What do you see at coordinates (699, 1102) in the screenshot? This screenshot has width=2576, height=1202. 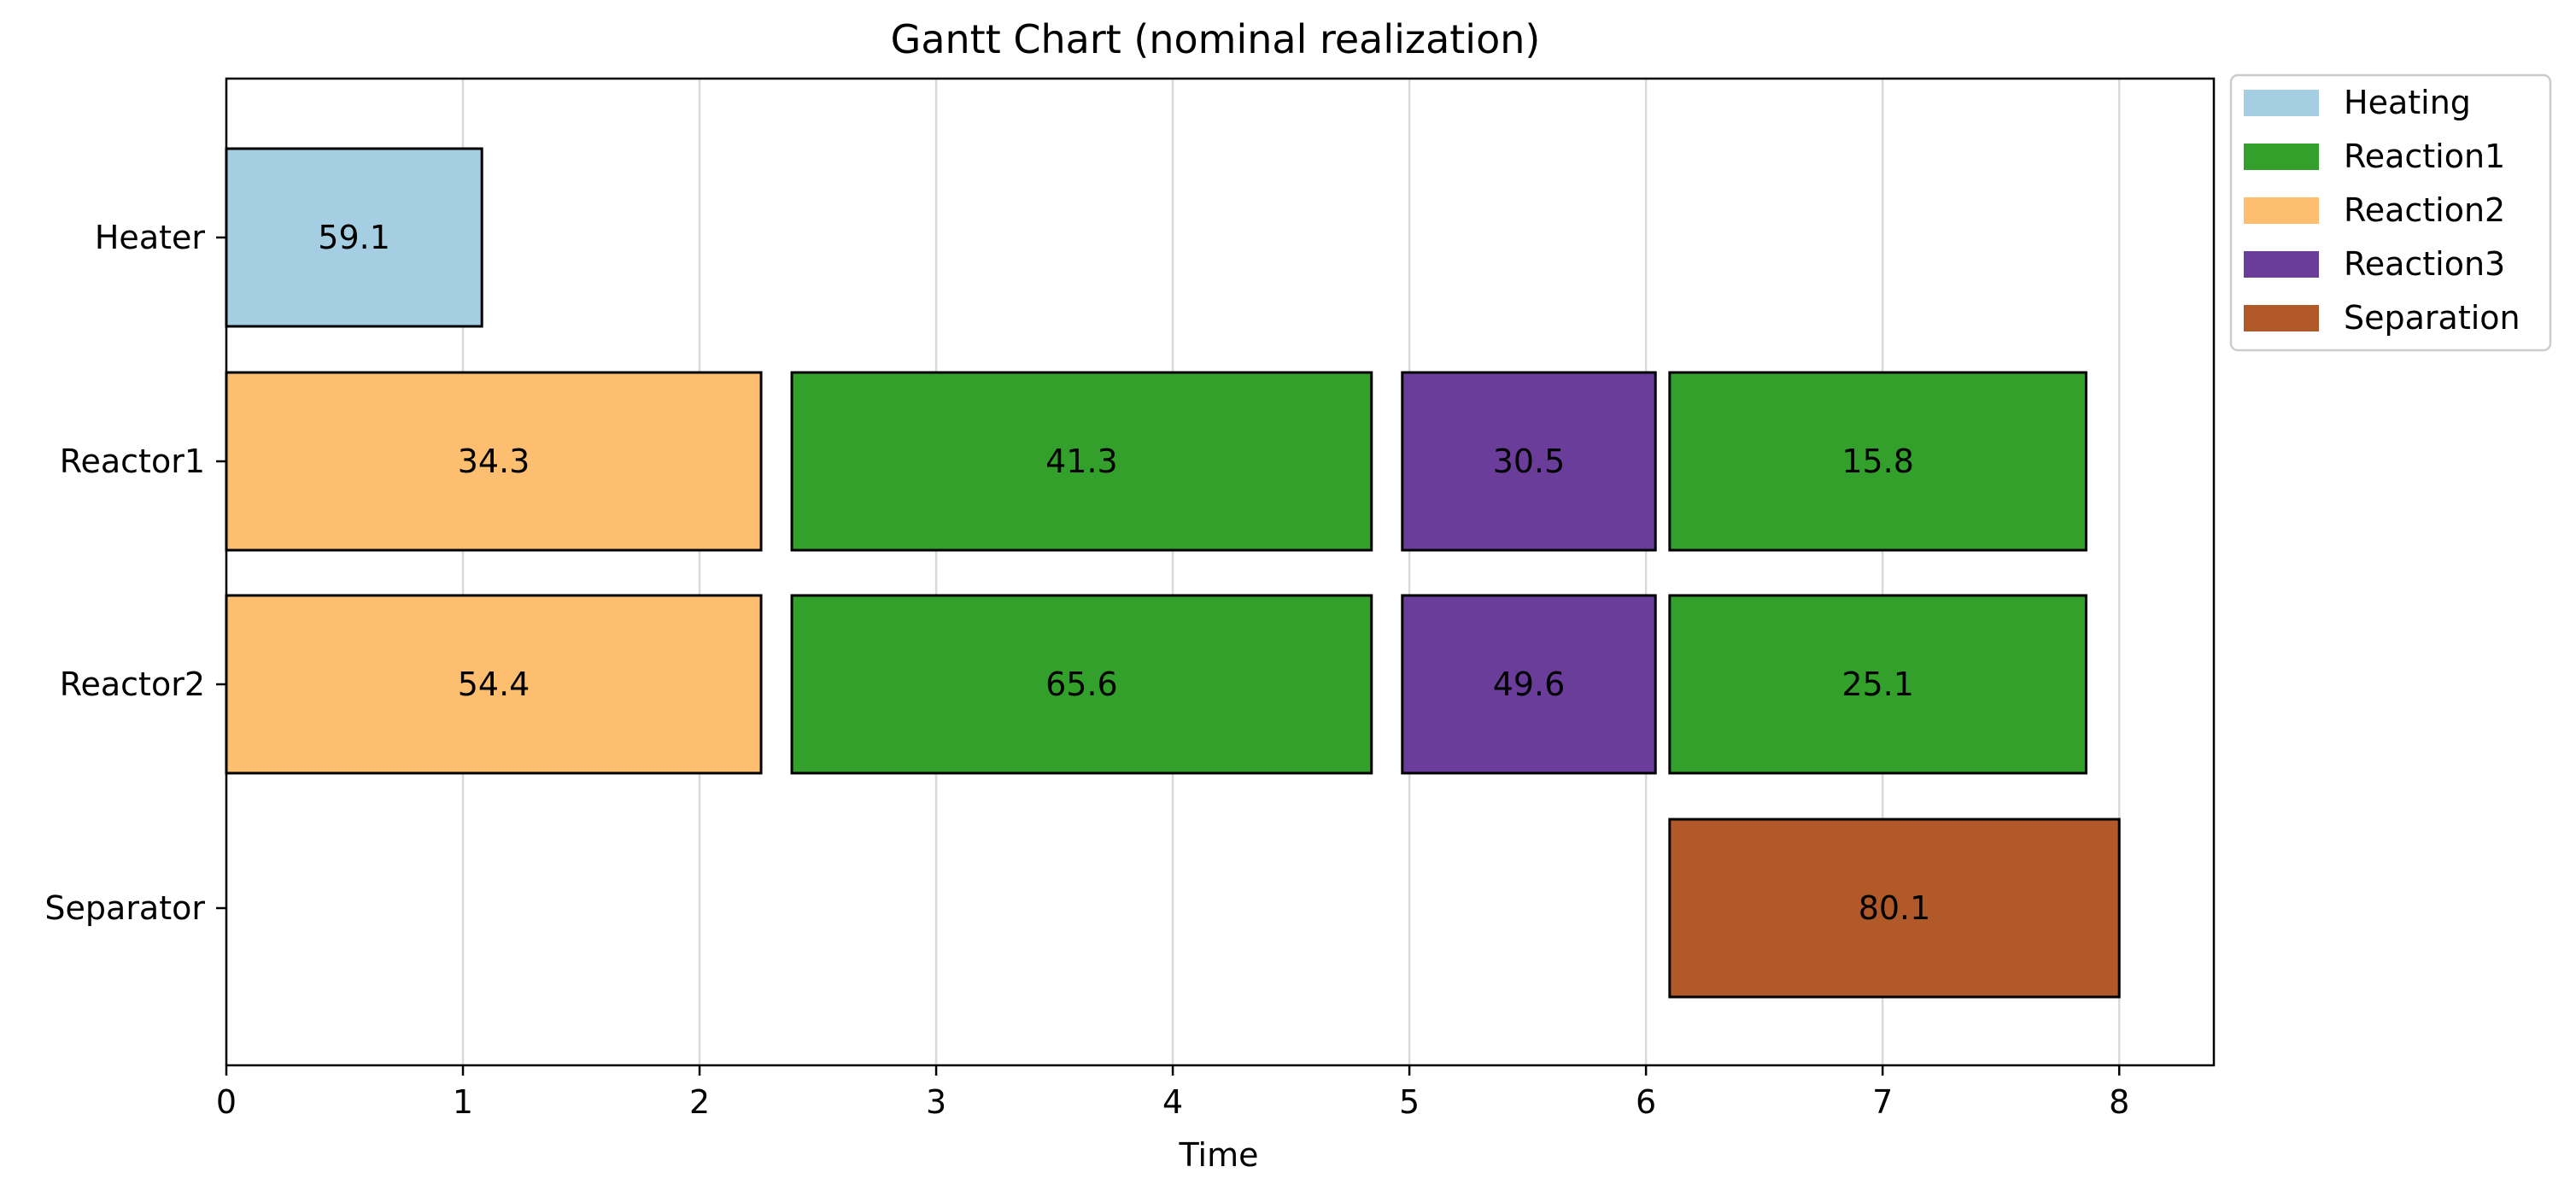 I see `x-tick-label: 2` at bounding box center [699, 1102].